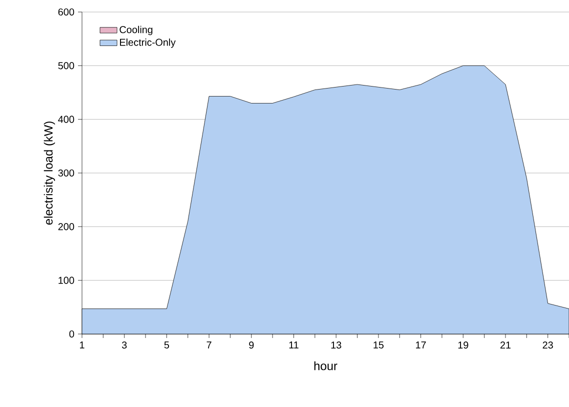 The image size is (569, 407). What do you see at coordinates (66, 173) in the screenshot?
I see `y-tick-label: 300` at bounding box center [66, 173].